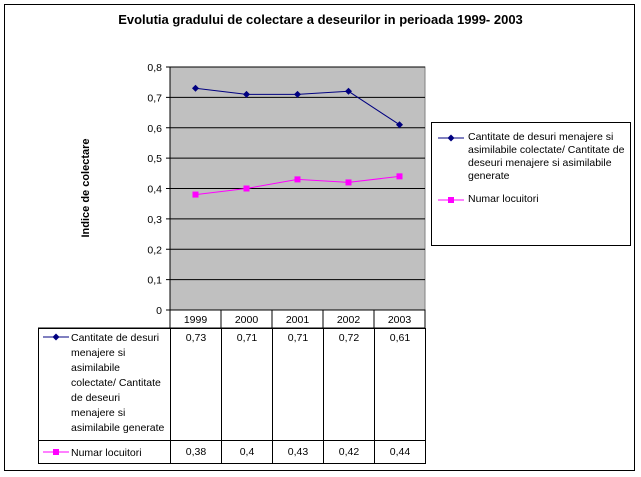  I want to click on x-tick-label: 2002, so click(349, 320).